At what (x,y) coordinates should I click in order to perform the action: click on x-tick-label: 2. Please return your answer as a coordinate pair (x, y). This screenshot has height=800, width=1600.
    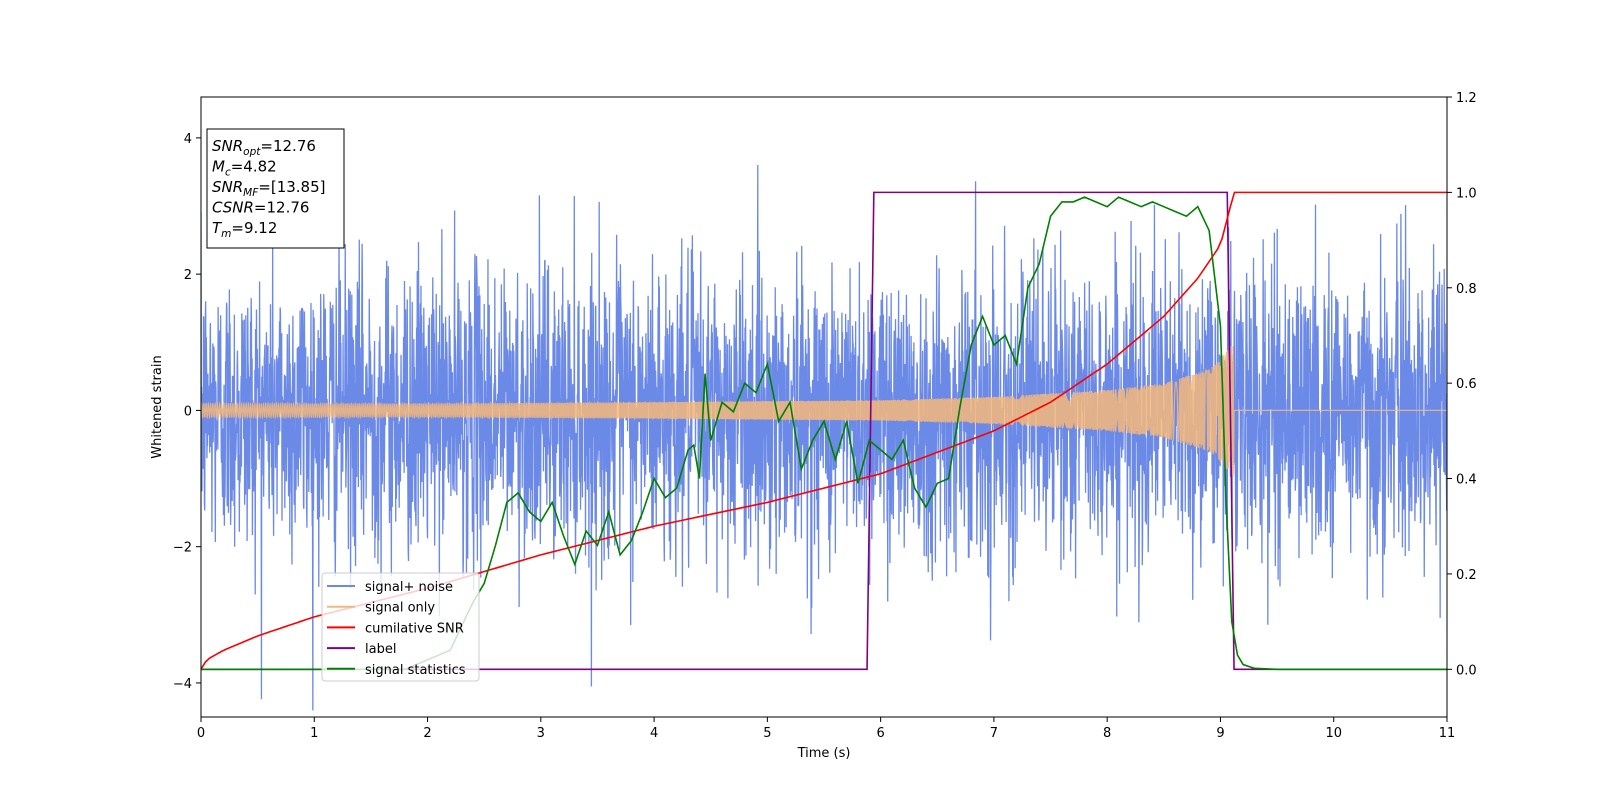
    Looking at the image, I should click on (427, 733).